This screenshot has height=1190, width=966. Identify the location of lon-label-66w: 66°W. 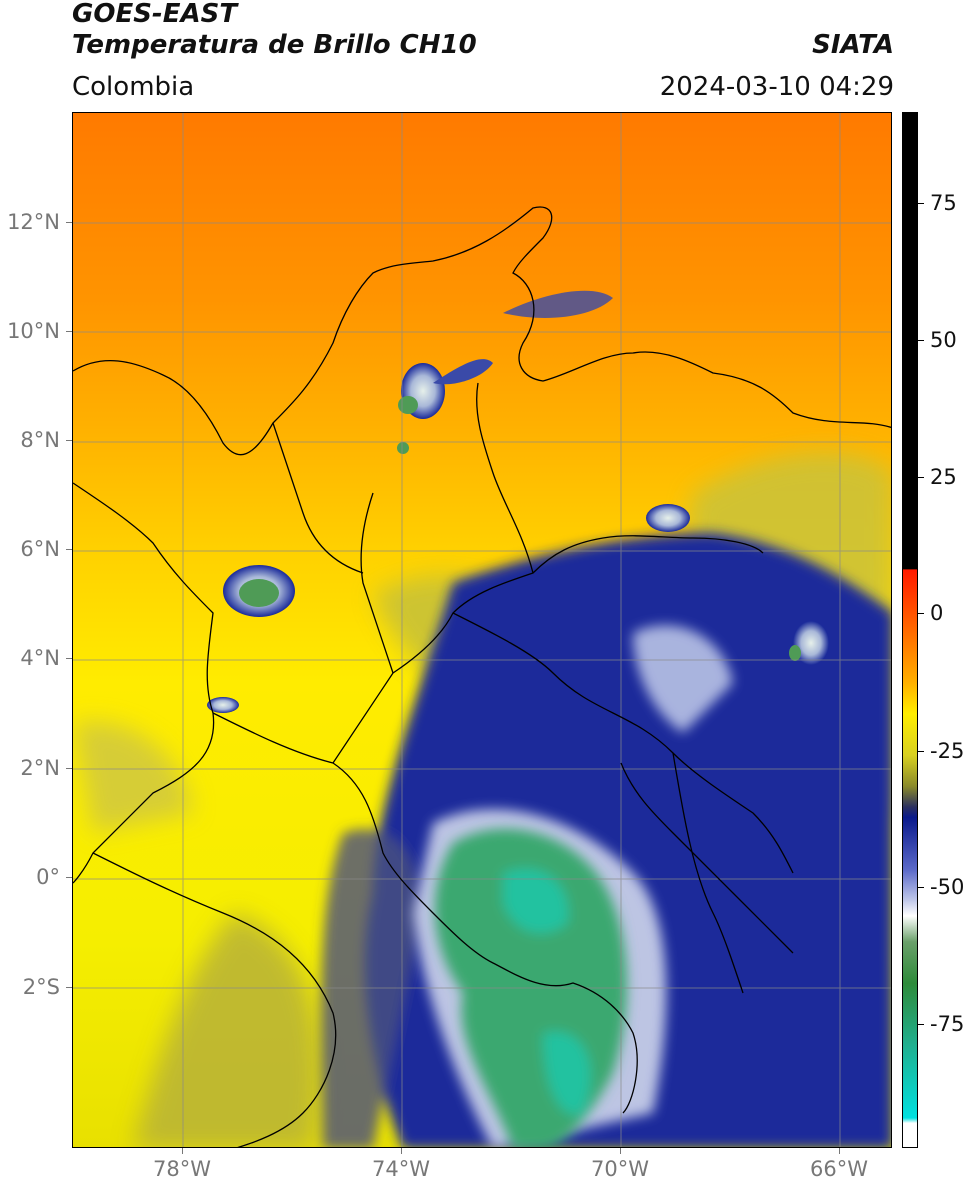
(839, 1169).